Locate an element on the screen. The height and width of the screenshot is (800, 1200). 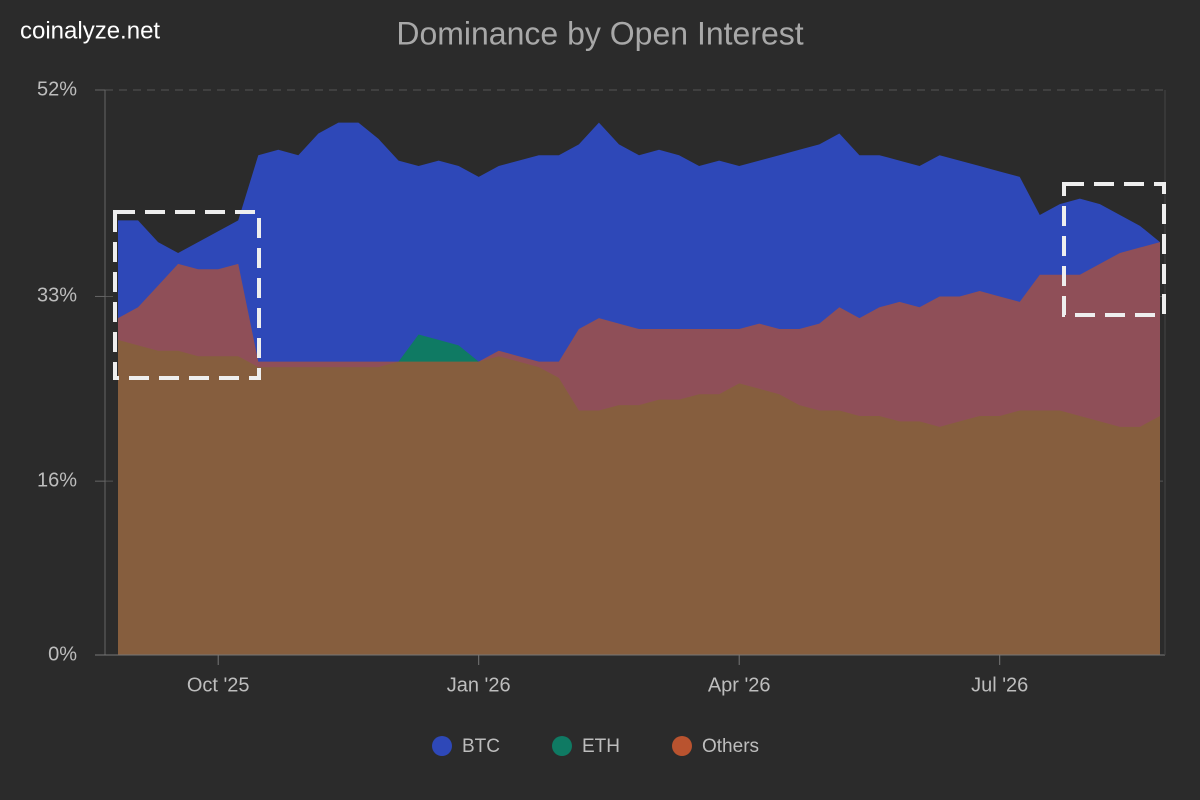
legend-item: BTC is located at coordinates (466, 746).